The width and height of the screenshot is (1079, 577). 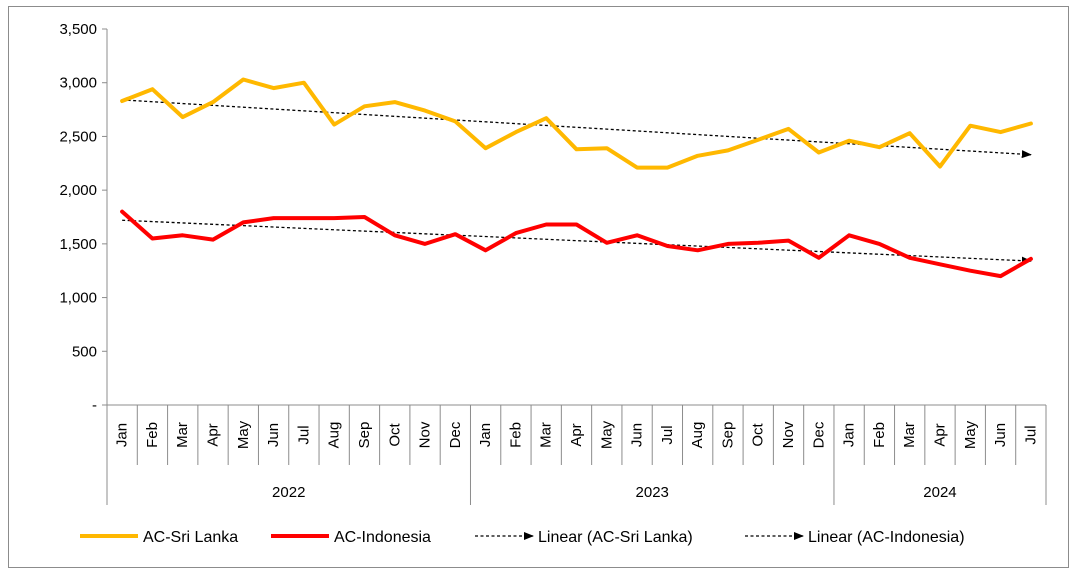 I want to click on y-tick-label: 3,000, so click(x=78, y=83).